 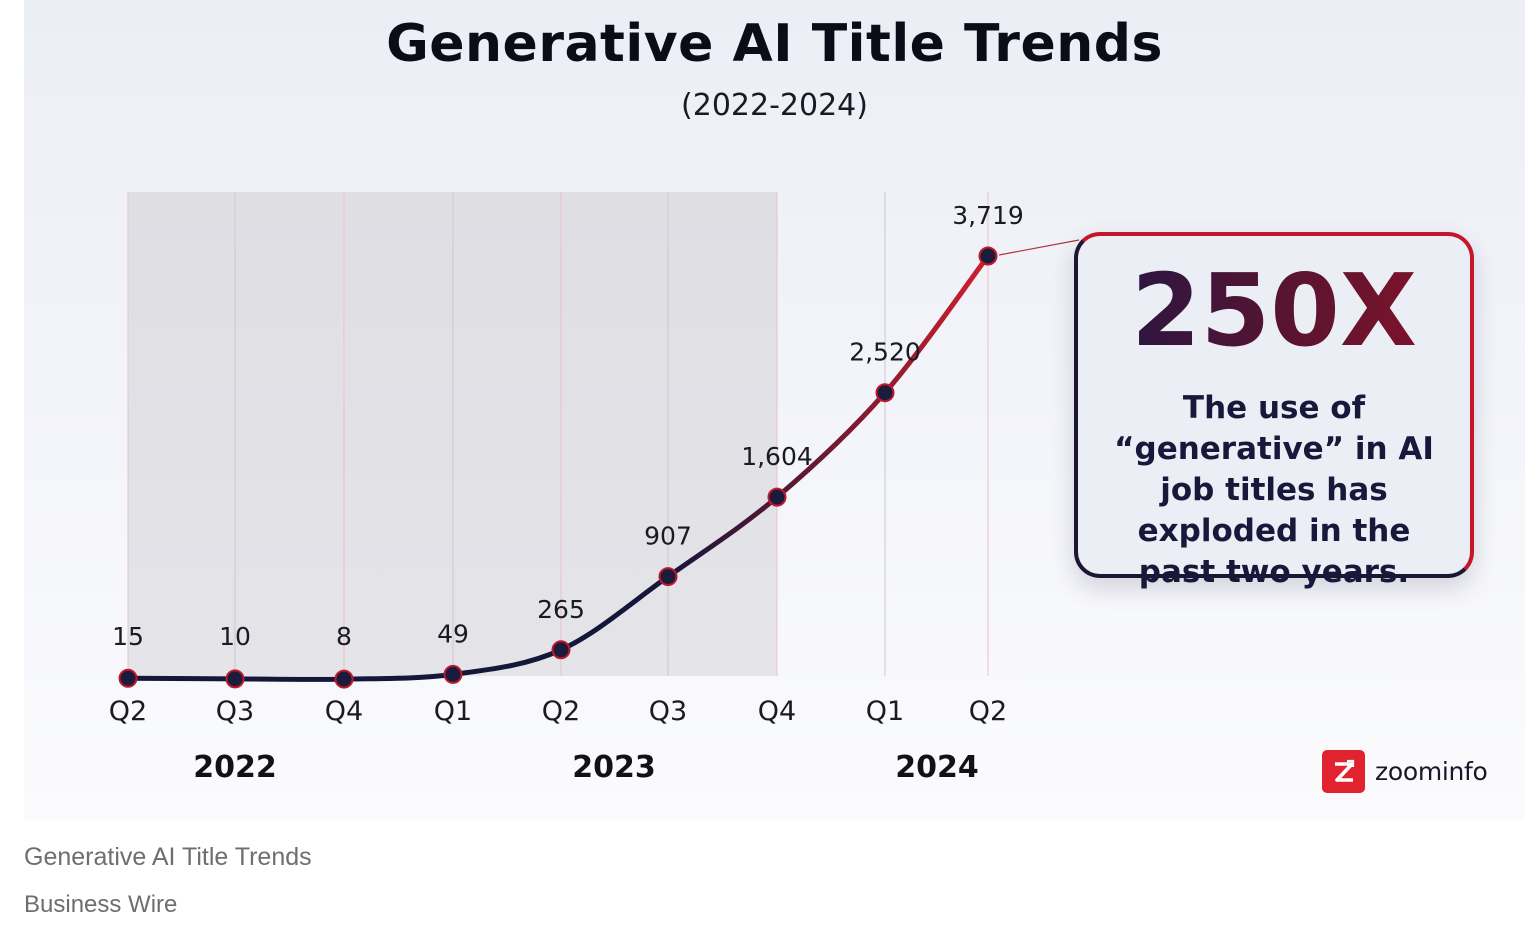 I want to click on zoominfo-logo: zoominfo, so click(x=1405, y=771).